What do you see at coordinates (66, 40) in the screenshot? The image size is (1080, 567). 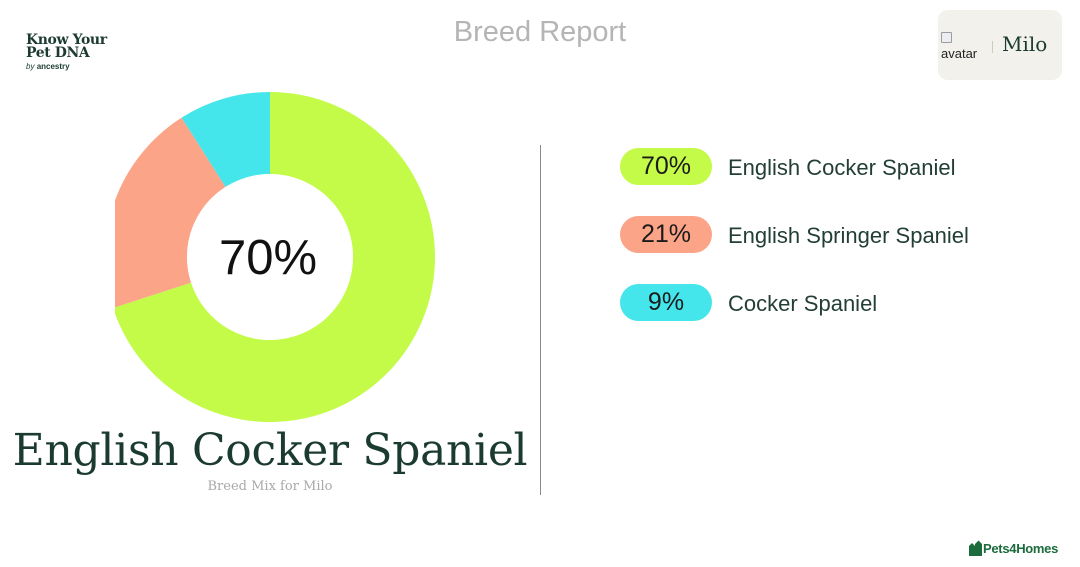 I see `brand-logo-line1: Know Your` at bounding box center [66, 40].